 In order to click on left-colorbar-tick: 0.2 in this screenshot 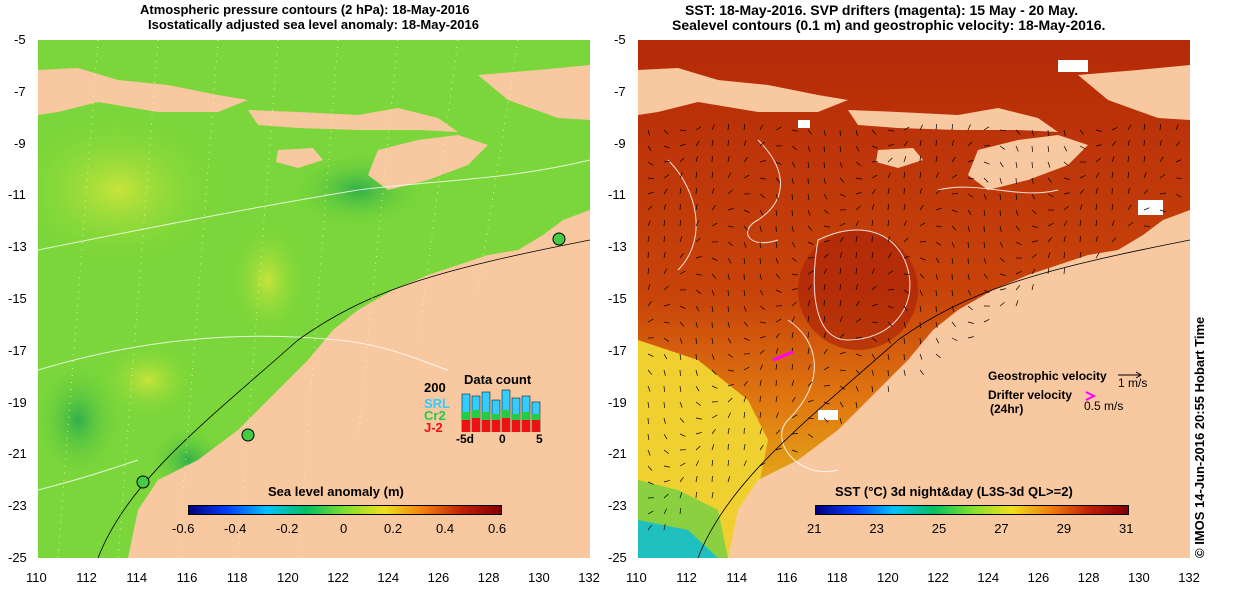, I will do `click(393, 528)`.